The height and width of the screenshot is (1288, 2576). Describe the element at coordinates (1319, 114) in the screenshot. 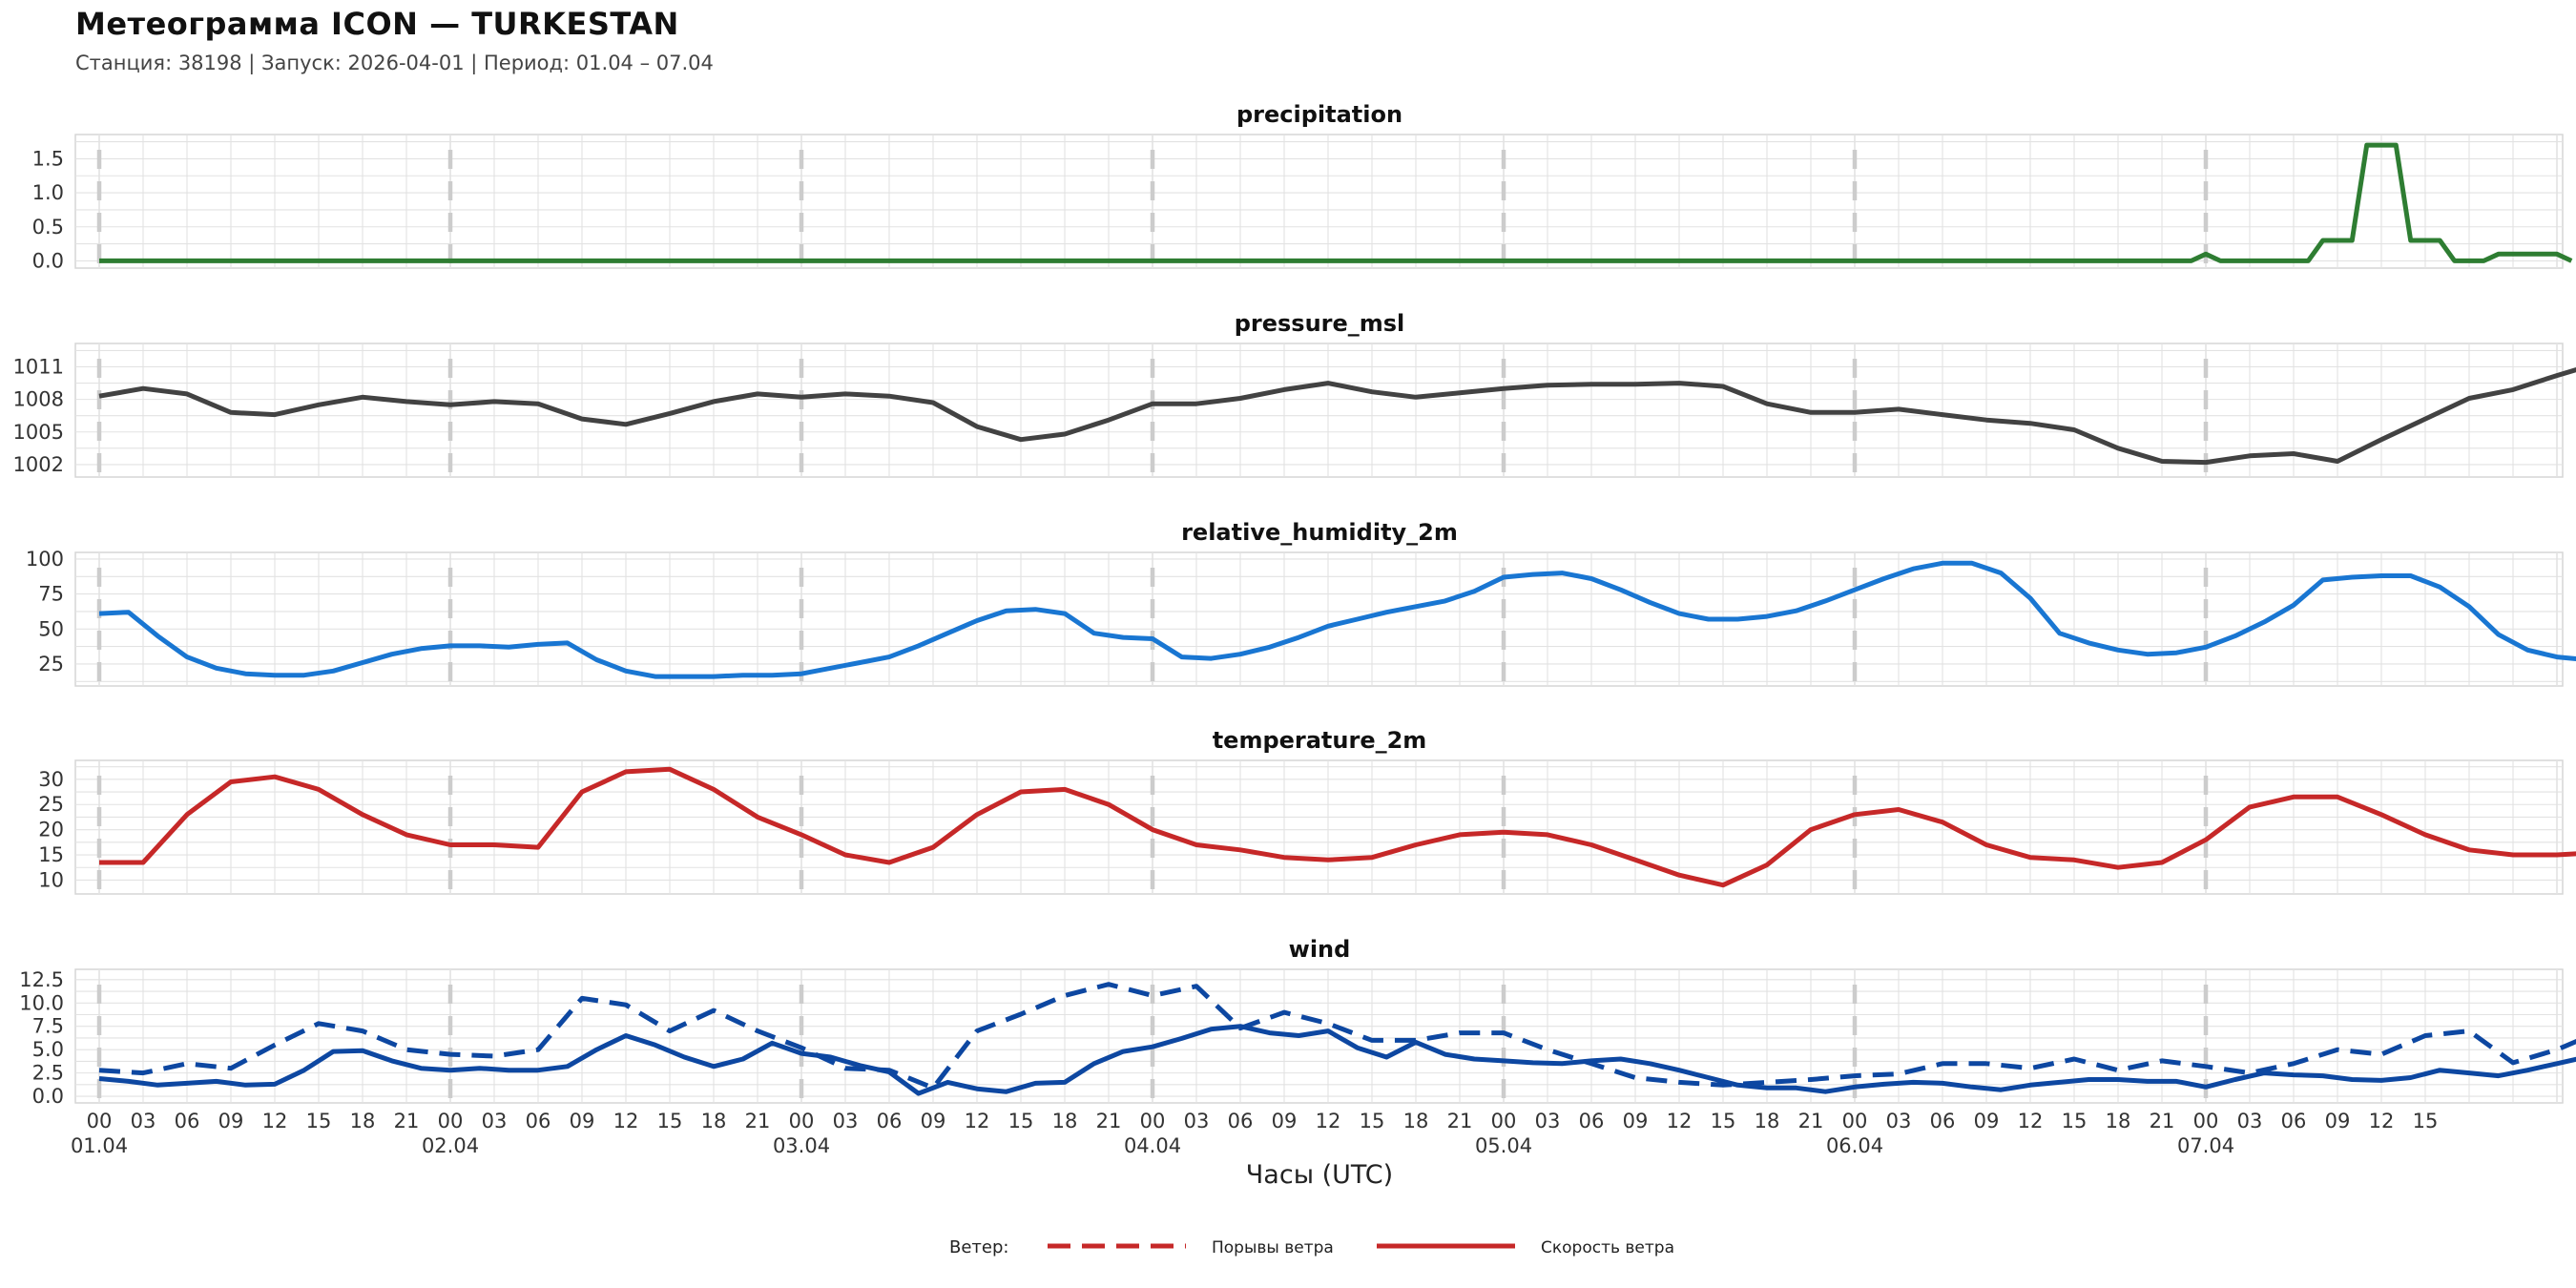

I see `panel-title: precipitation` at that location.